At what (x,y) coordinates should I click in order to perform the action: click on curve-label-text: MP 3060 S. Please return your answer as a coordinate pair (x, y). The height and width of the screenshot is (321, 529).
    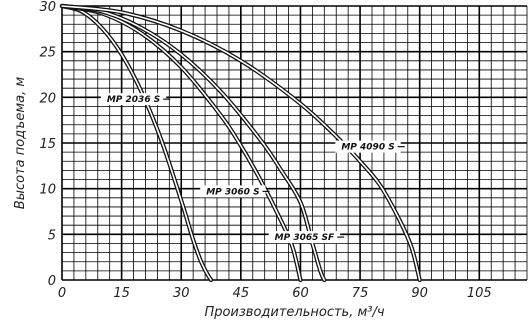
    Looking at the image, I should click on (232, 192).